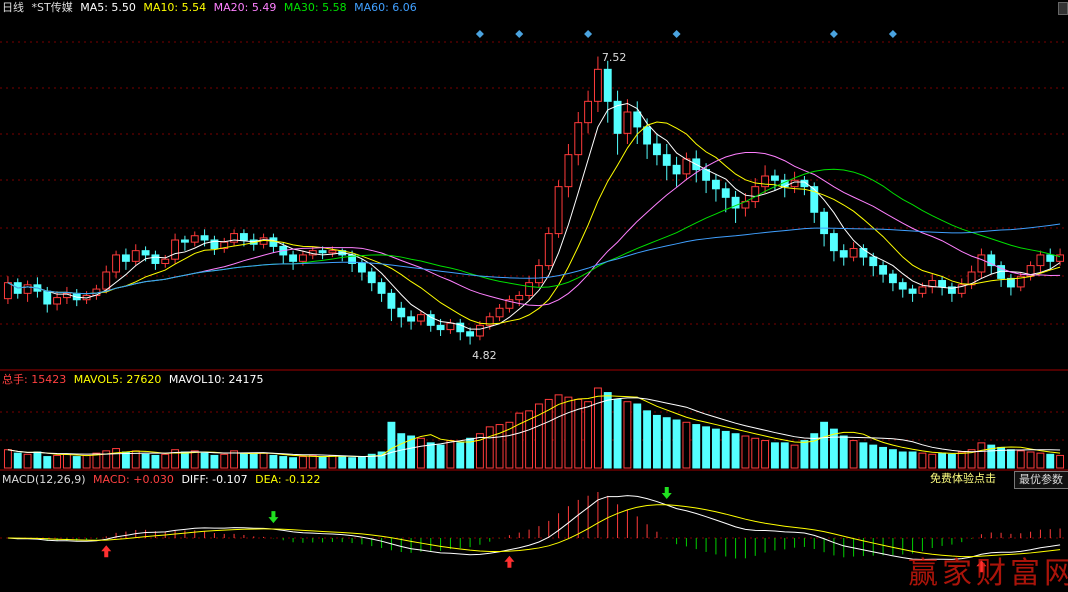 The height and width of the screenshot is (592, 1068). I want to click on mavol10-line, so click(534, 427).